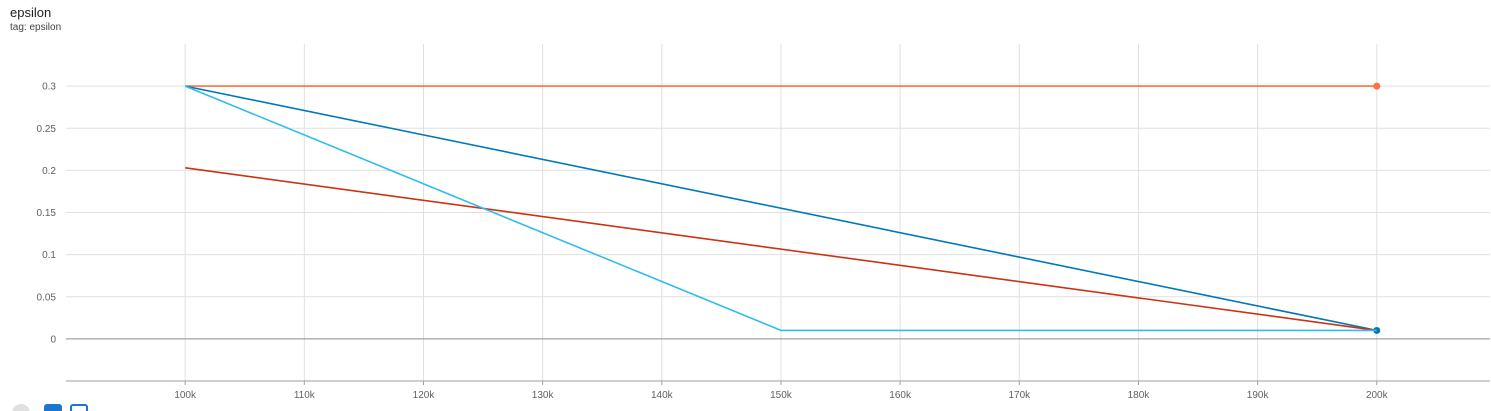  Describe the element at coordinates (47, 213) in the screenshot. I see `y-tick-label: 0.15` at that location.